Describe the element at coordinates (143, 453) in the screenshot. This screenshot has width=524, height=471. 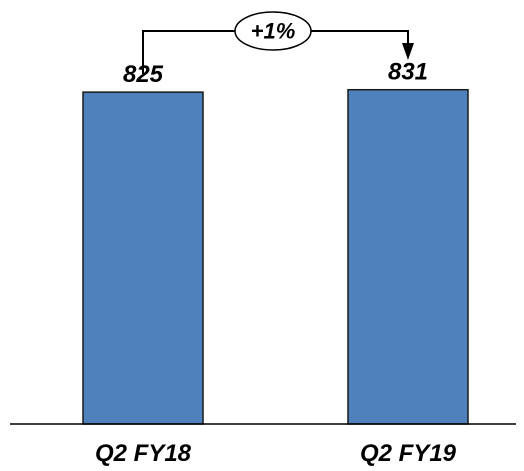
I see `category-label-1: Q2 FY18` at that location.